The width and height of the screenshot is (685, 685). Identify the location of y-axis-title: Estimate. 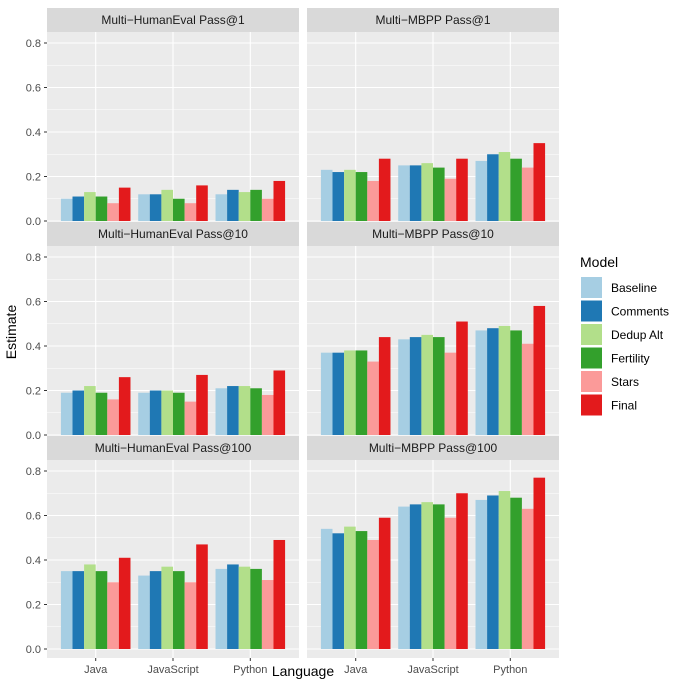
(11, 332).